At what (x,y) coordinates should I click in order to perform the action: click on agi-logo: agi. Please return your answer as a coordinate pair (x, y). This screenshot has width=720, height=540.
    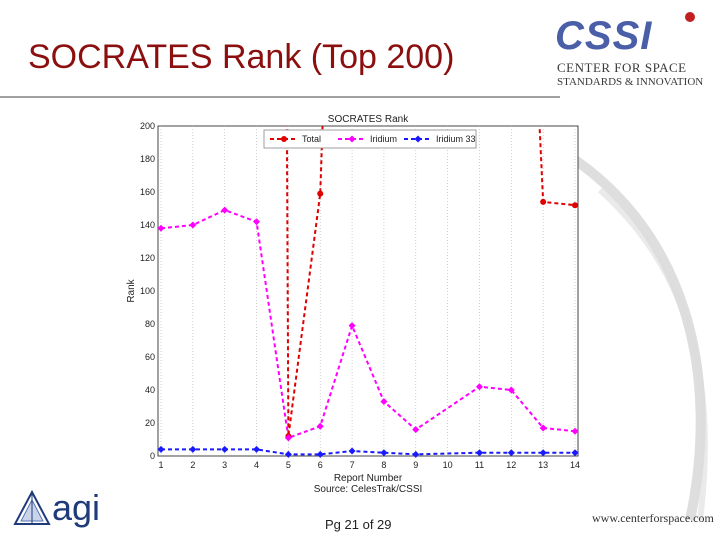
    Looking at the image, I should click on (62, 510).